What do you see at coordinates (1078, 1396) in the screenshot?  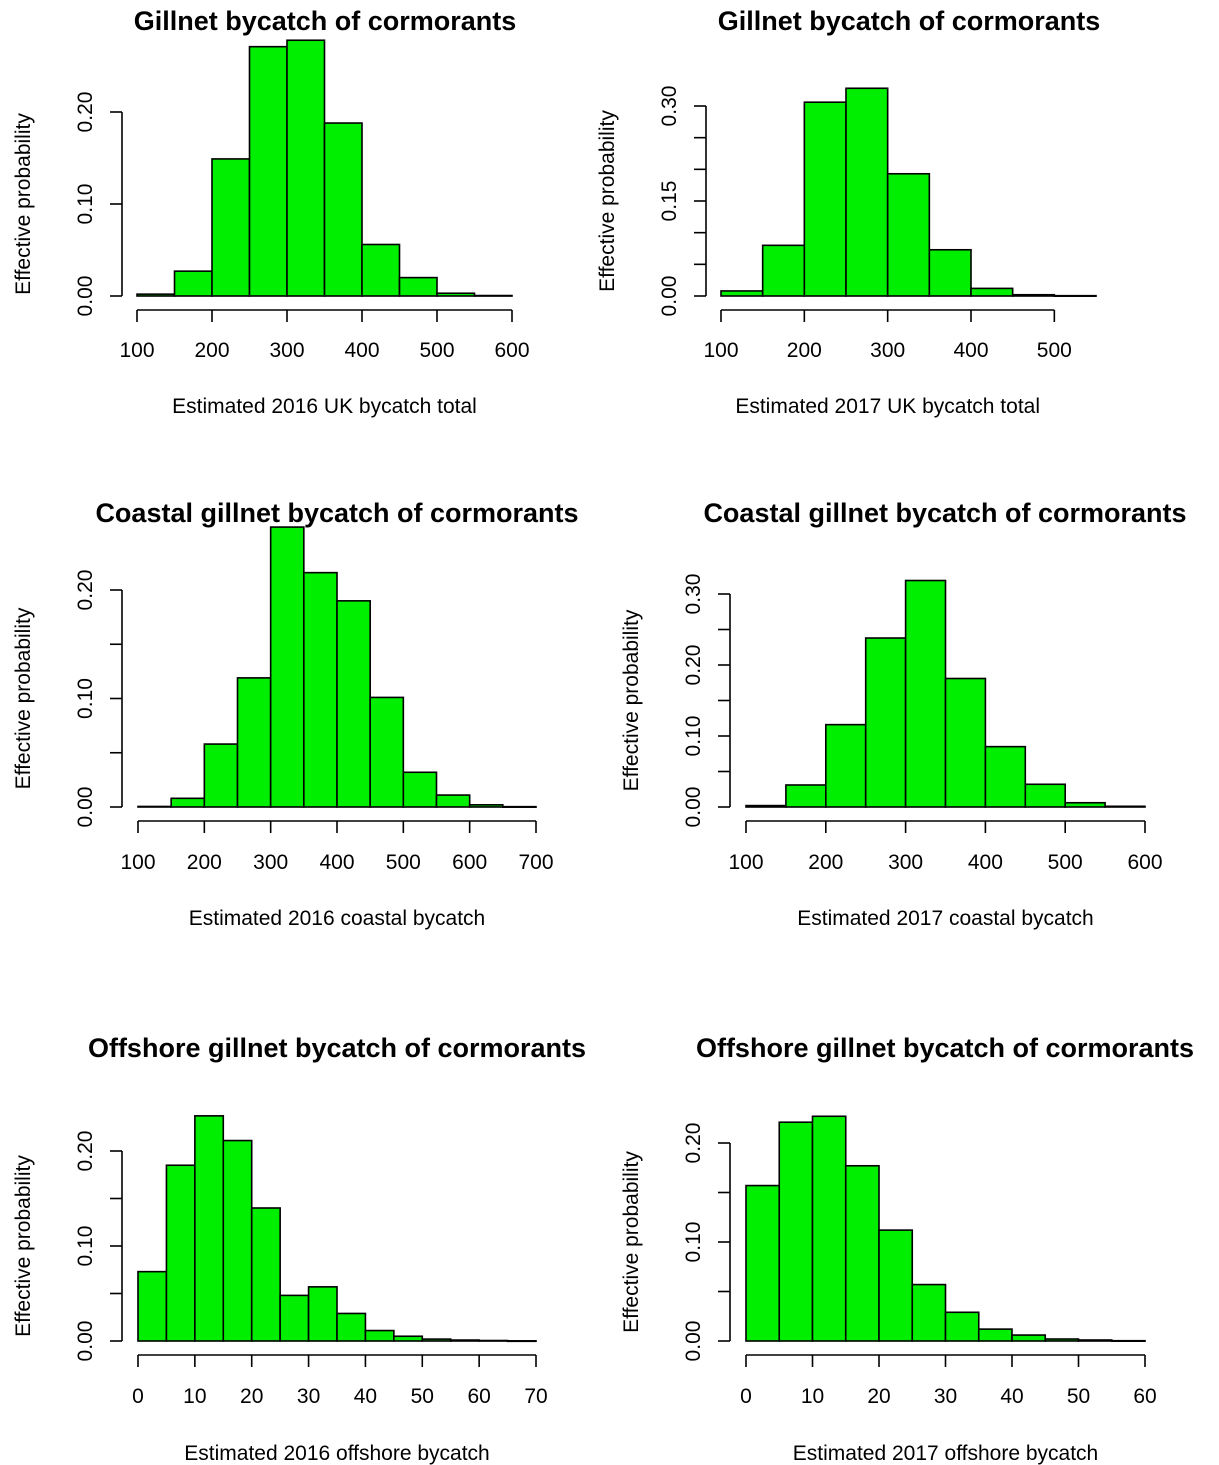 I see `x-tick-label: 50` at bounding box center [1078, 1396].